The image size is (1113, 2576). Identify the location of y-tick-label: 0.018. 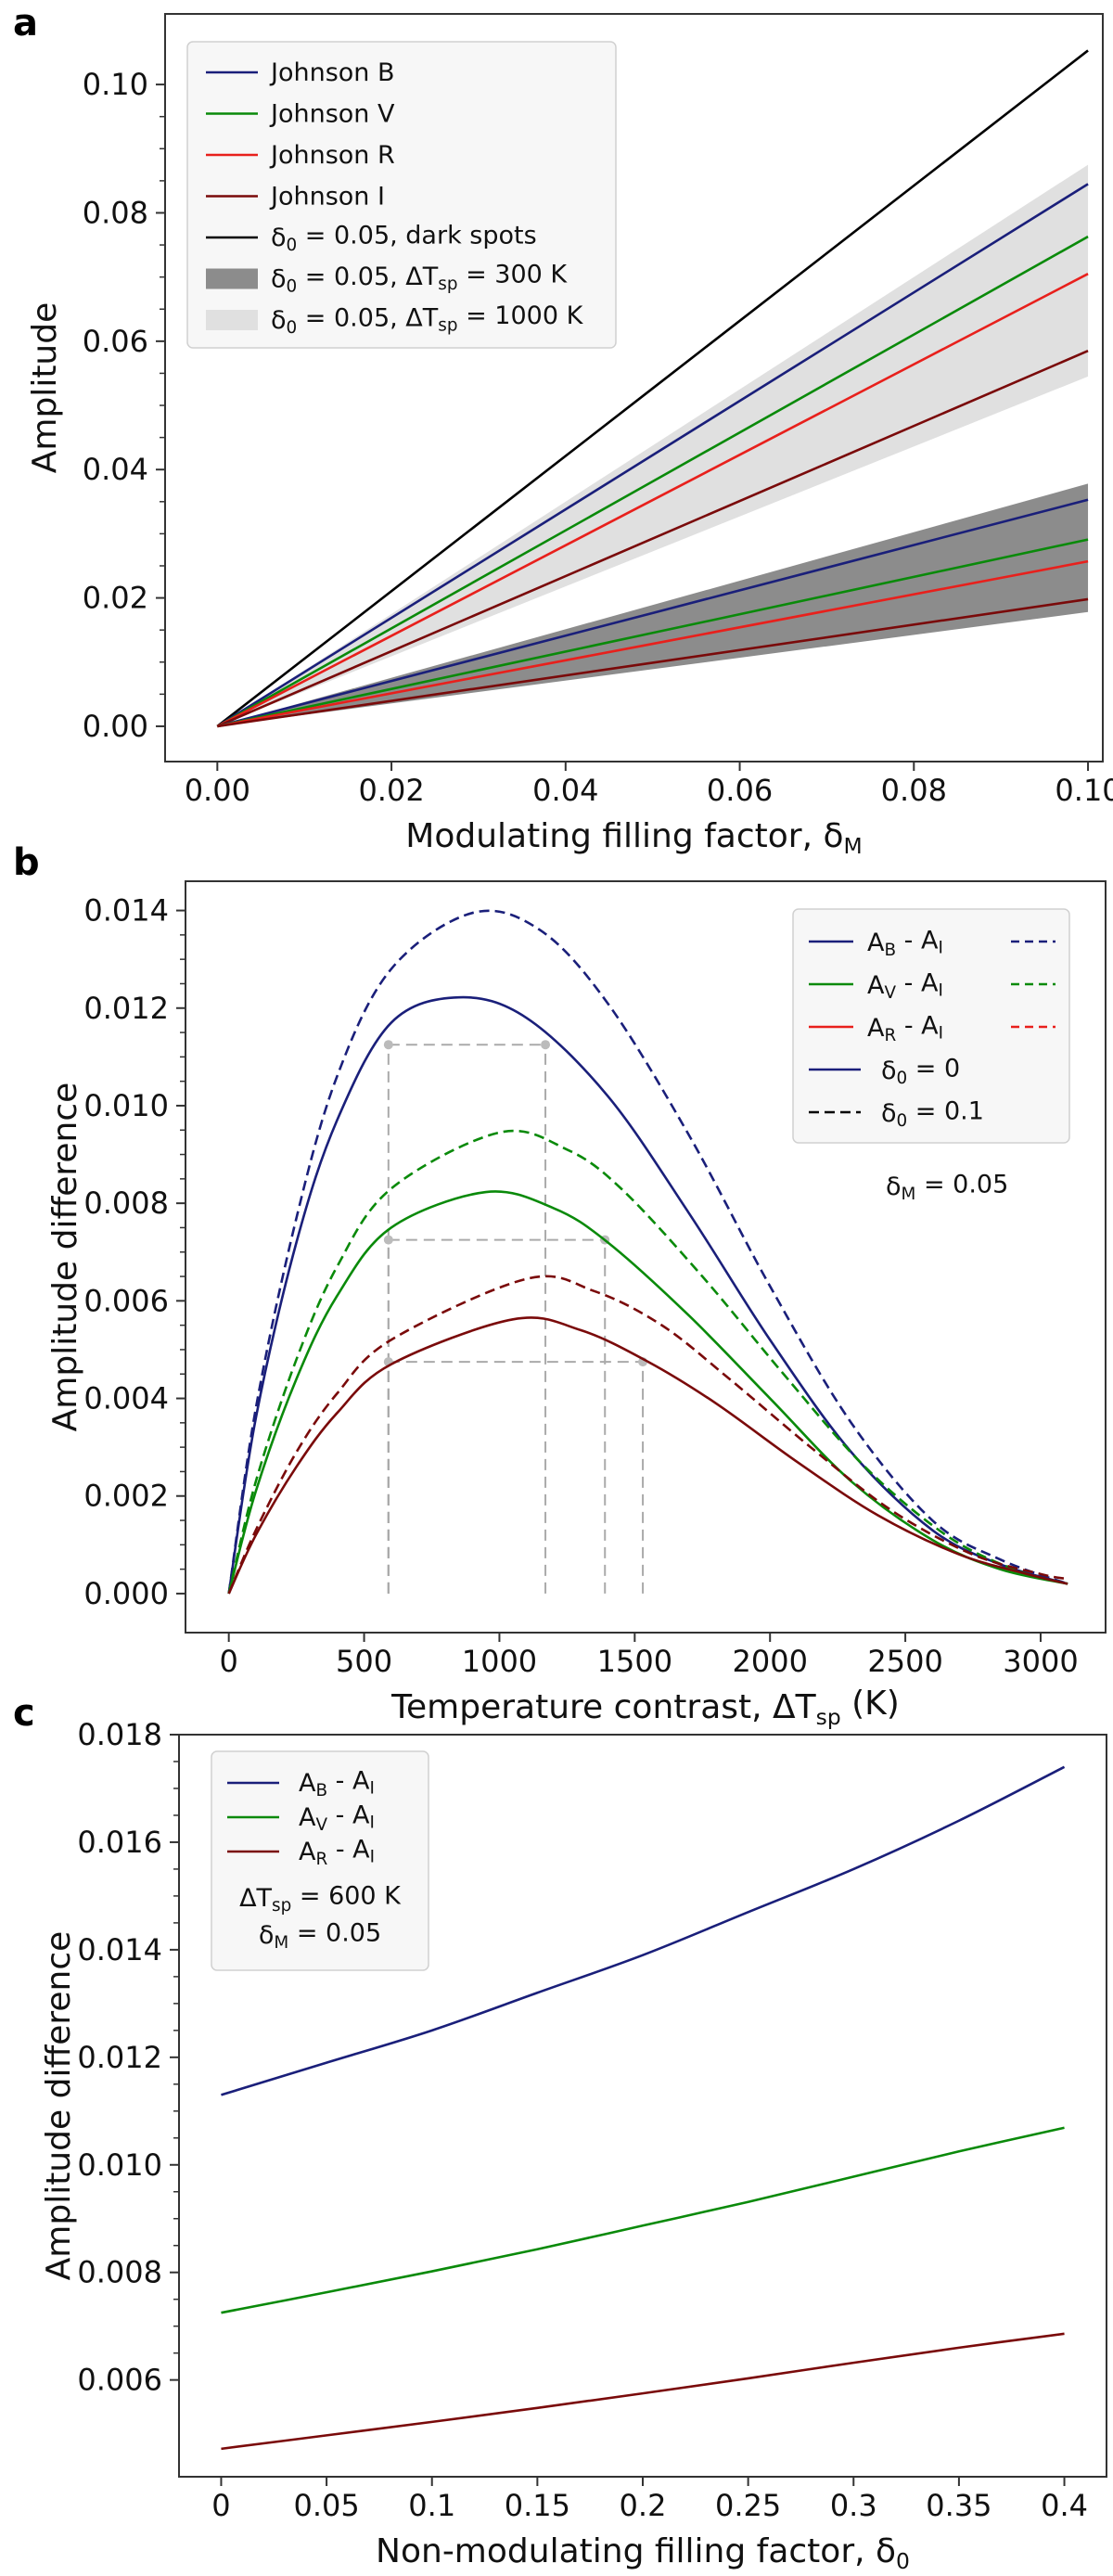
(119, 1734).